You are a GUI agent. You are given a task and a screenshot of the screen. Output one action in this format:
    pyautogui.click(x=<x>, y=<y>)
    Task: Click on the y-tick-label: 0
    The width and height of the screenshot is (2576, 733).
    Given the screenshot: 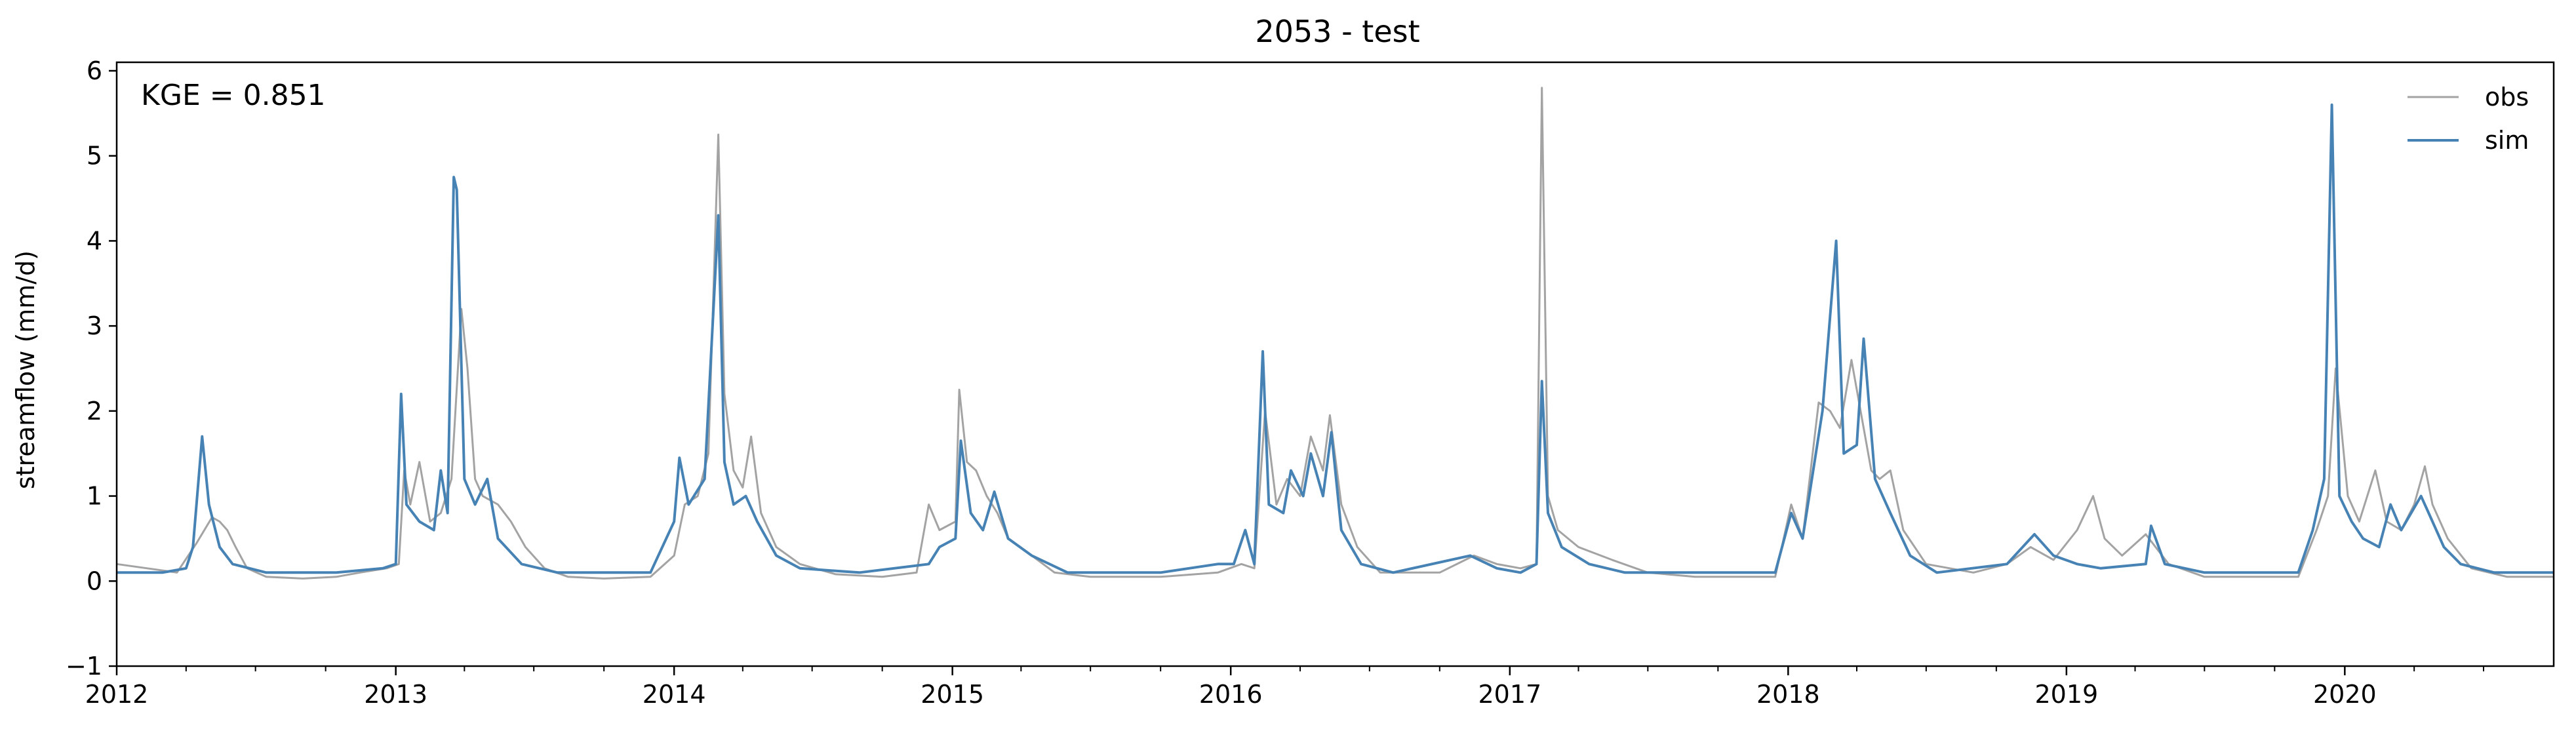 What is the action you would take?
    pyautogui.click(x=94, y=580)
    